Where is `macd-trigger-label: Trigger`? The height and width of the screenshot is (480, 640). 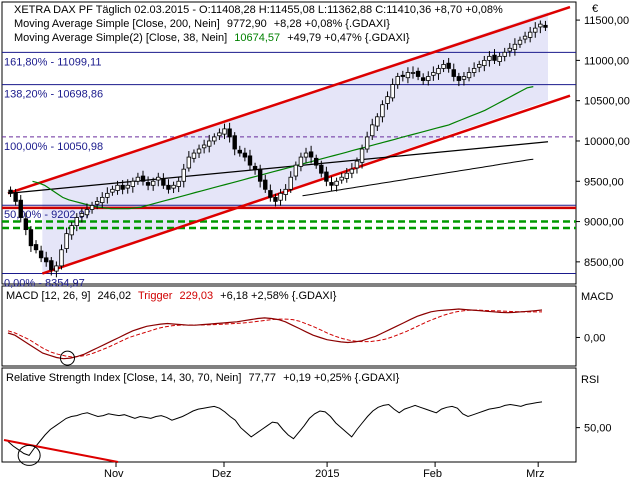
macd-trigger-label: Trigger is located at coordinates (155, 296).